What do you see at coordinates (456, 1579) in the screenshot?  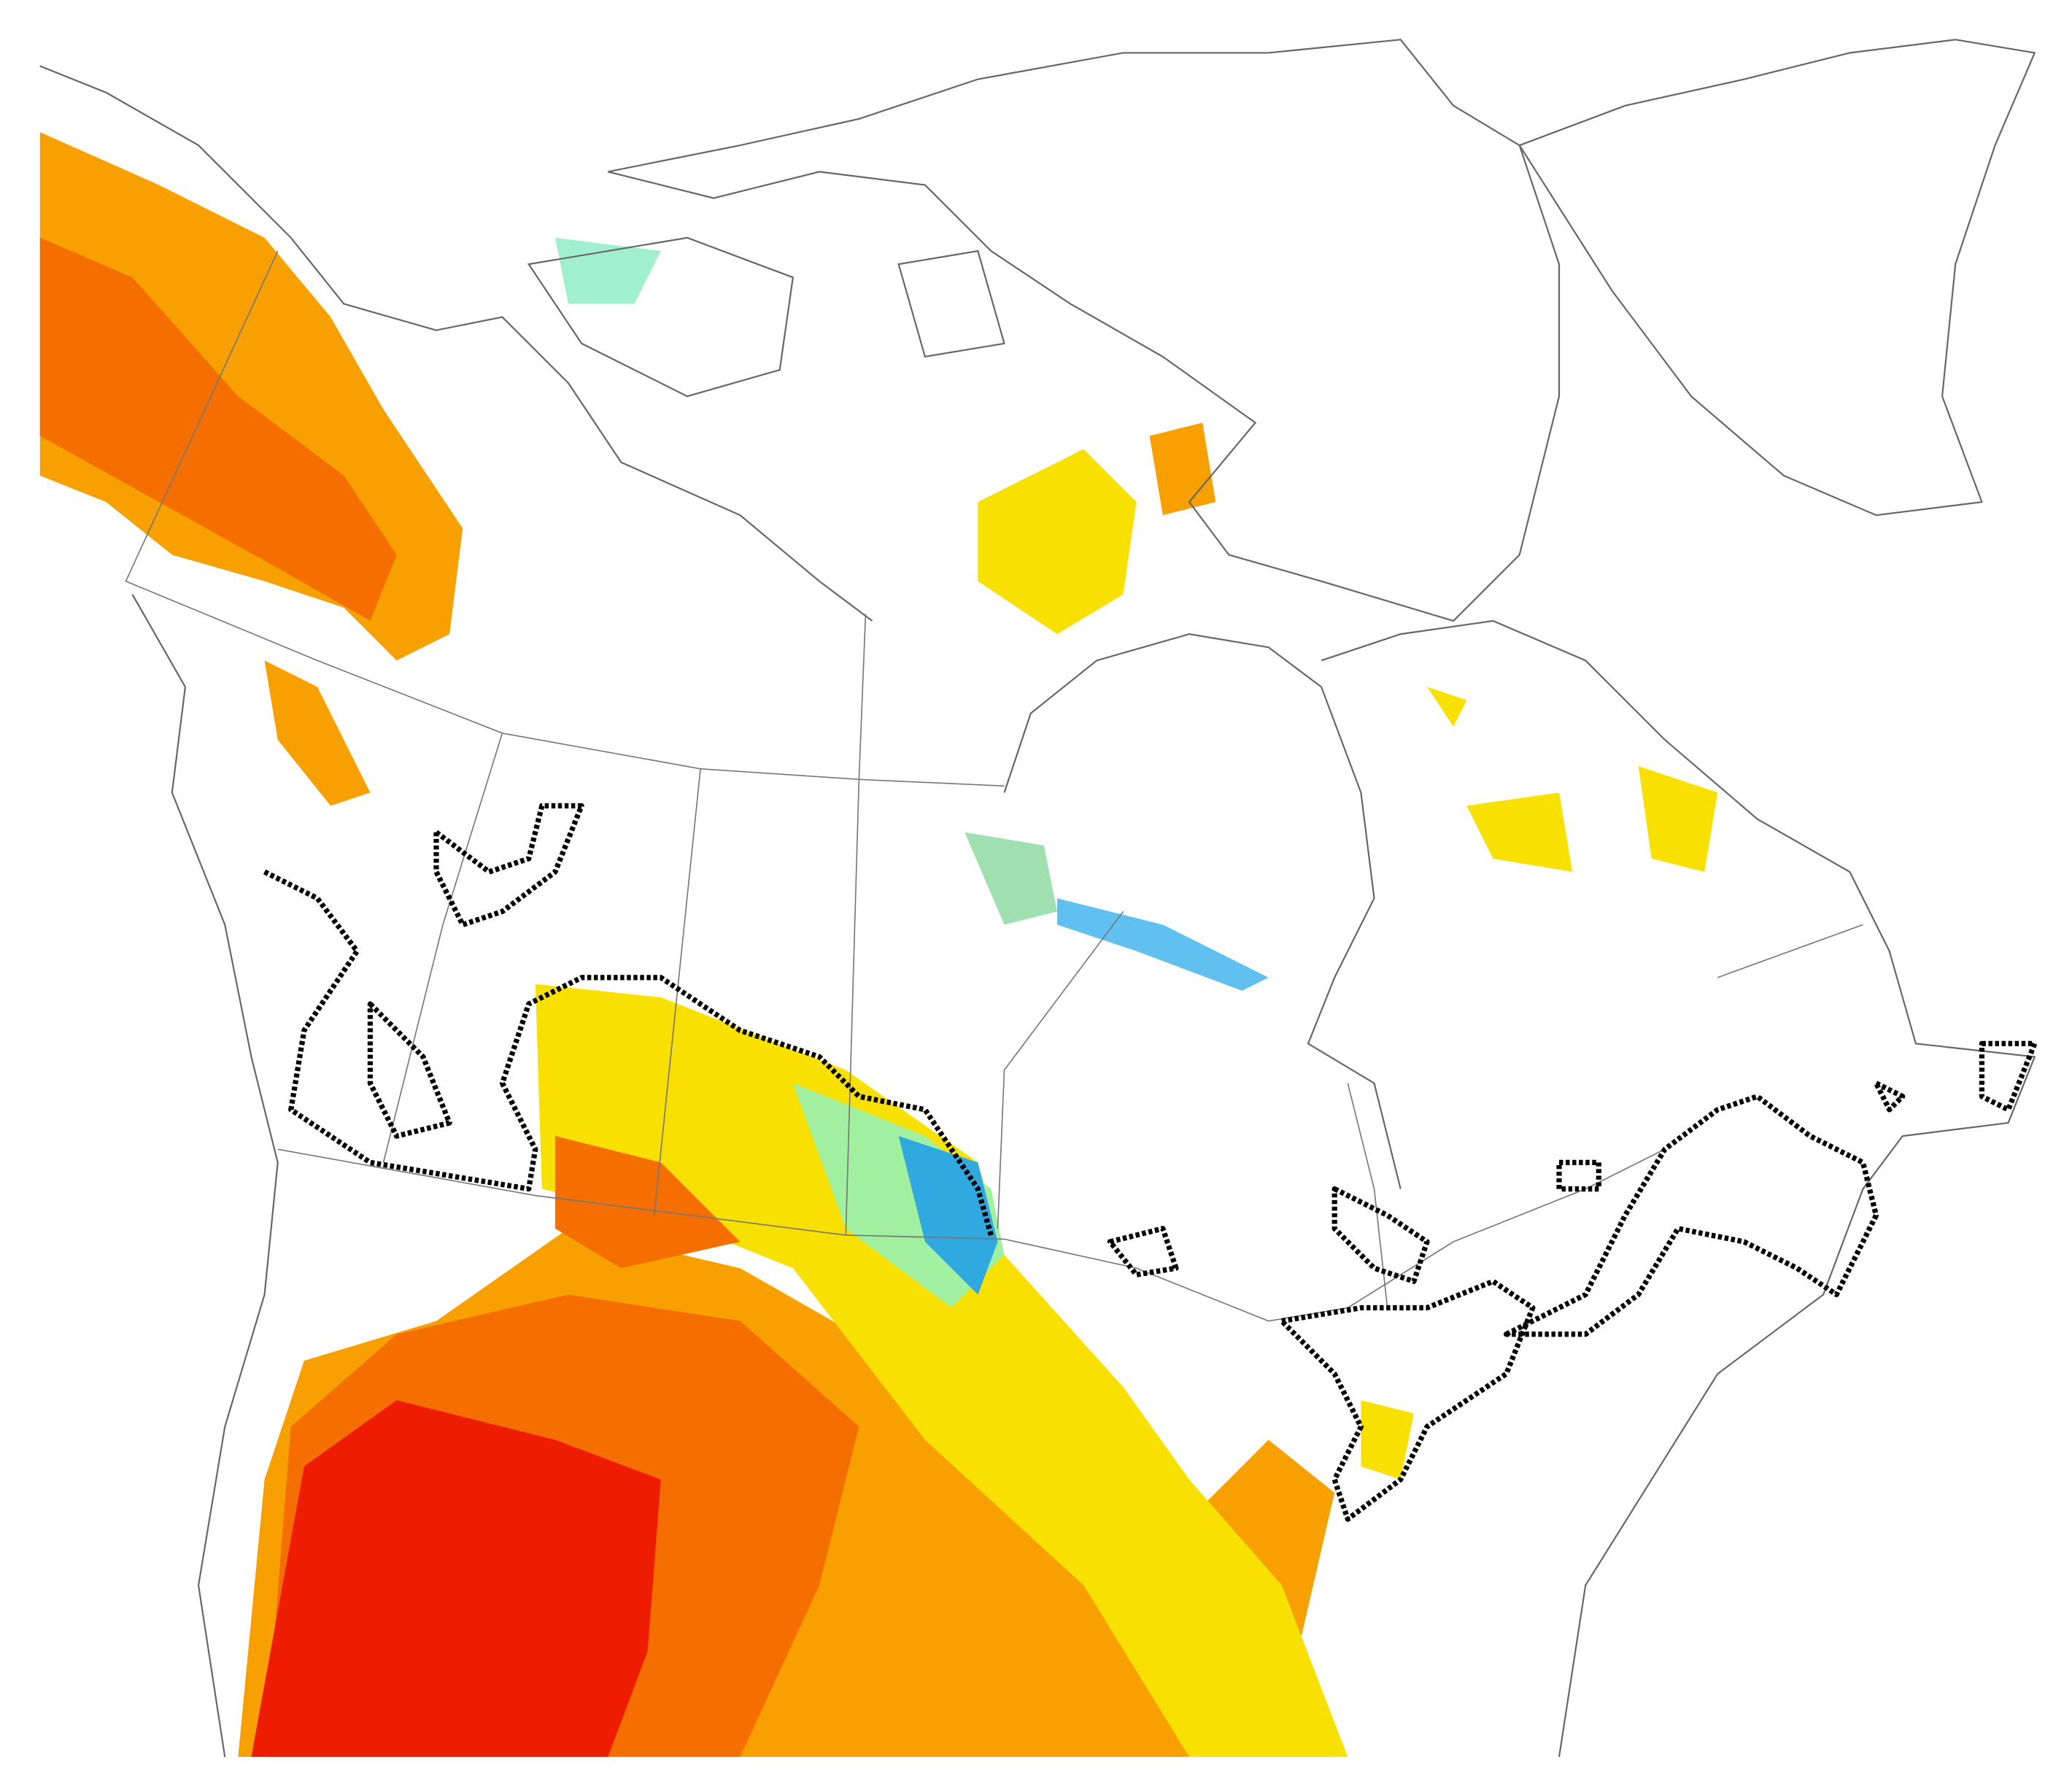 I see `field-red` at bounding box center [456, 1579].